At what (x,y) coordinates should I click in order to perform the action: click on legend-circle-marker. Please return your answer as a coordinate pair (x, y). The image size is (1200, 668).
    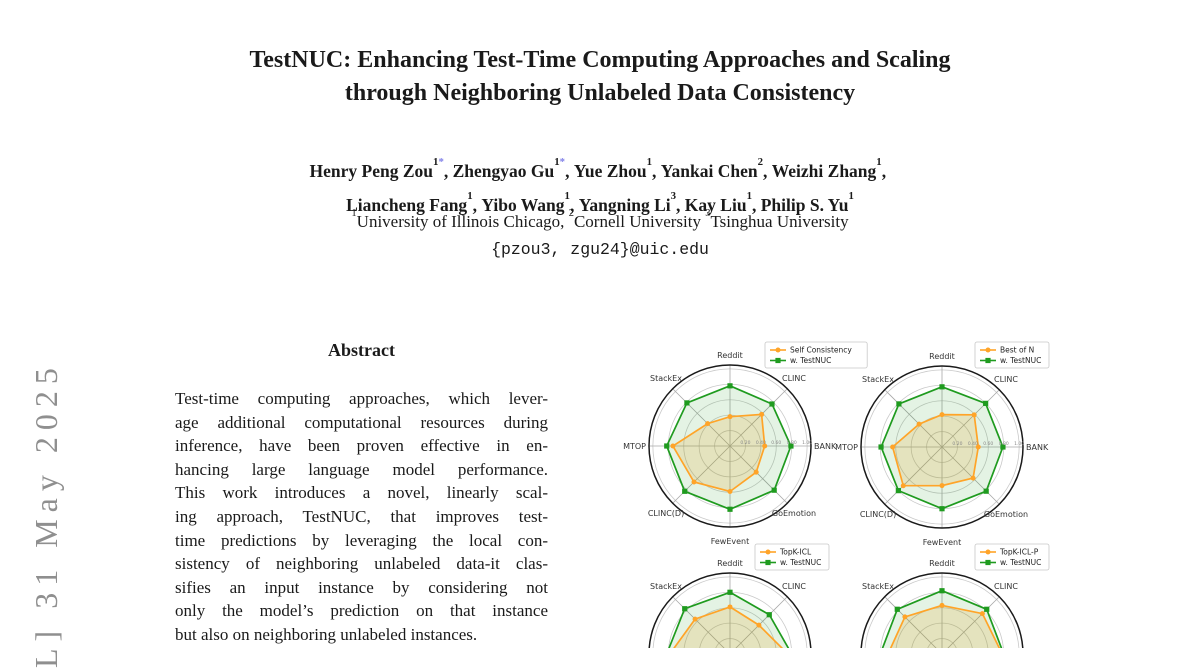
    Looking at the image, I should click on (768, 552).